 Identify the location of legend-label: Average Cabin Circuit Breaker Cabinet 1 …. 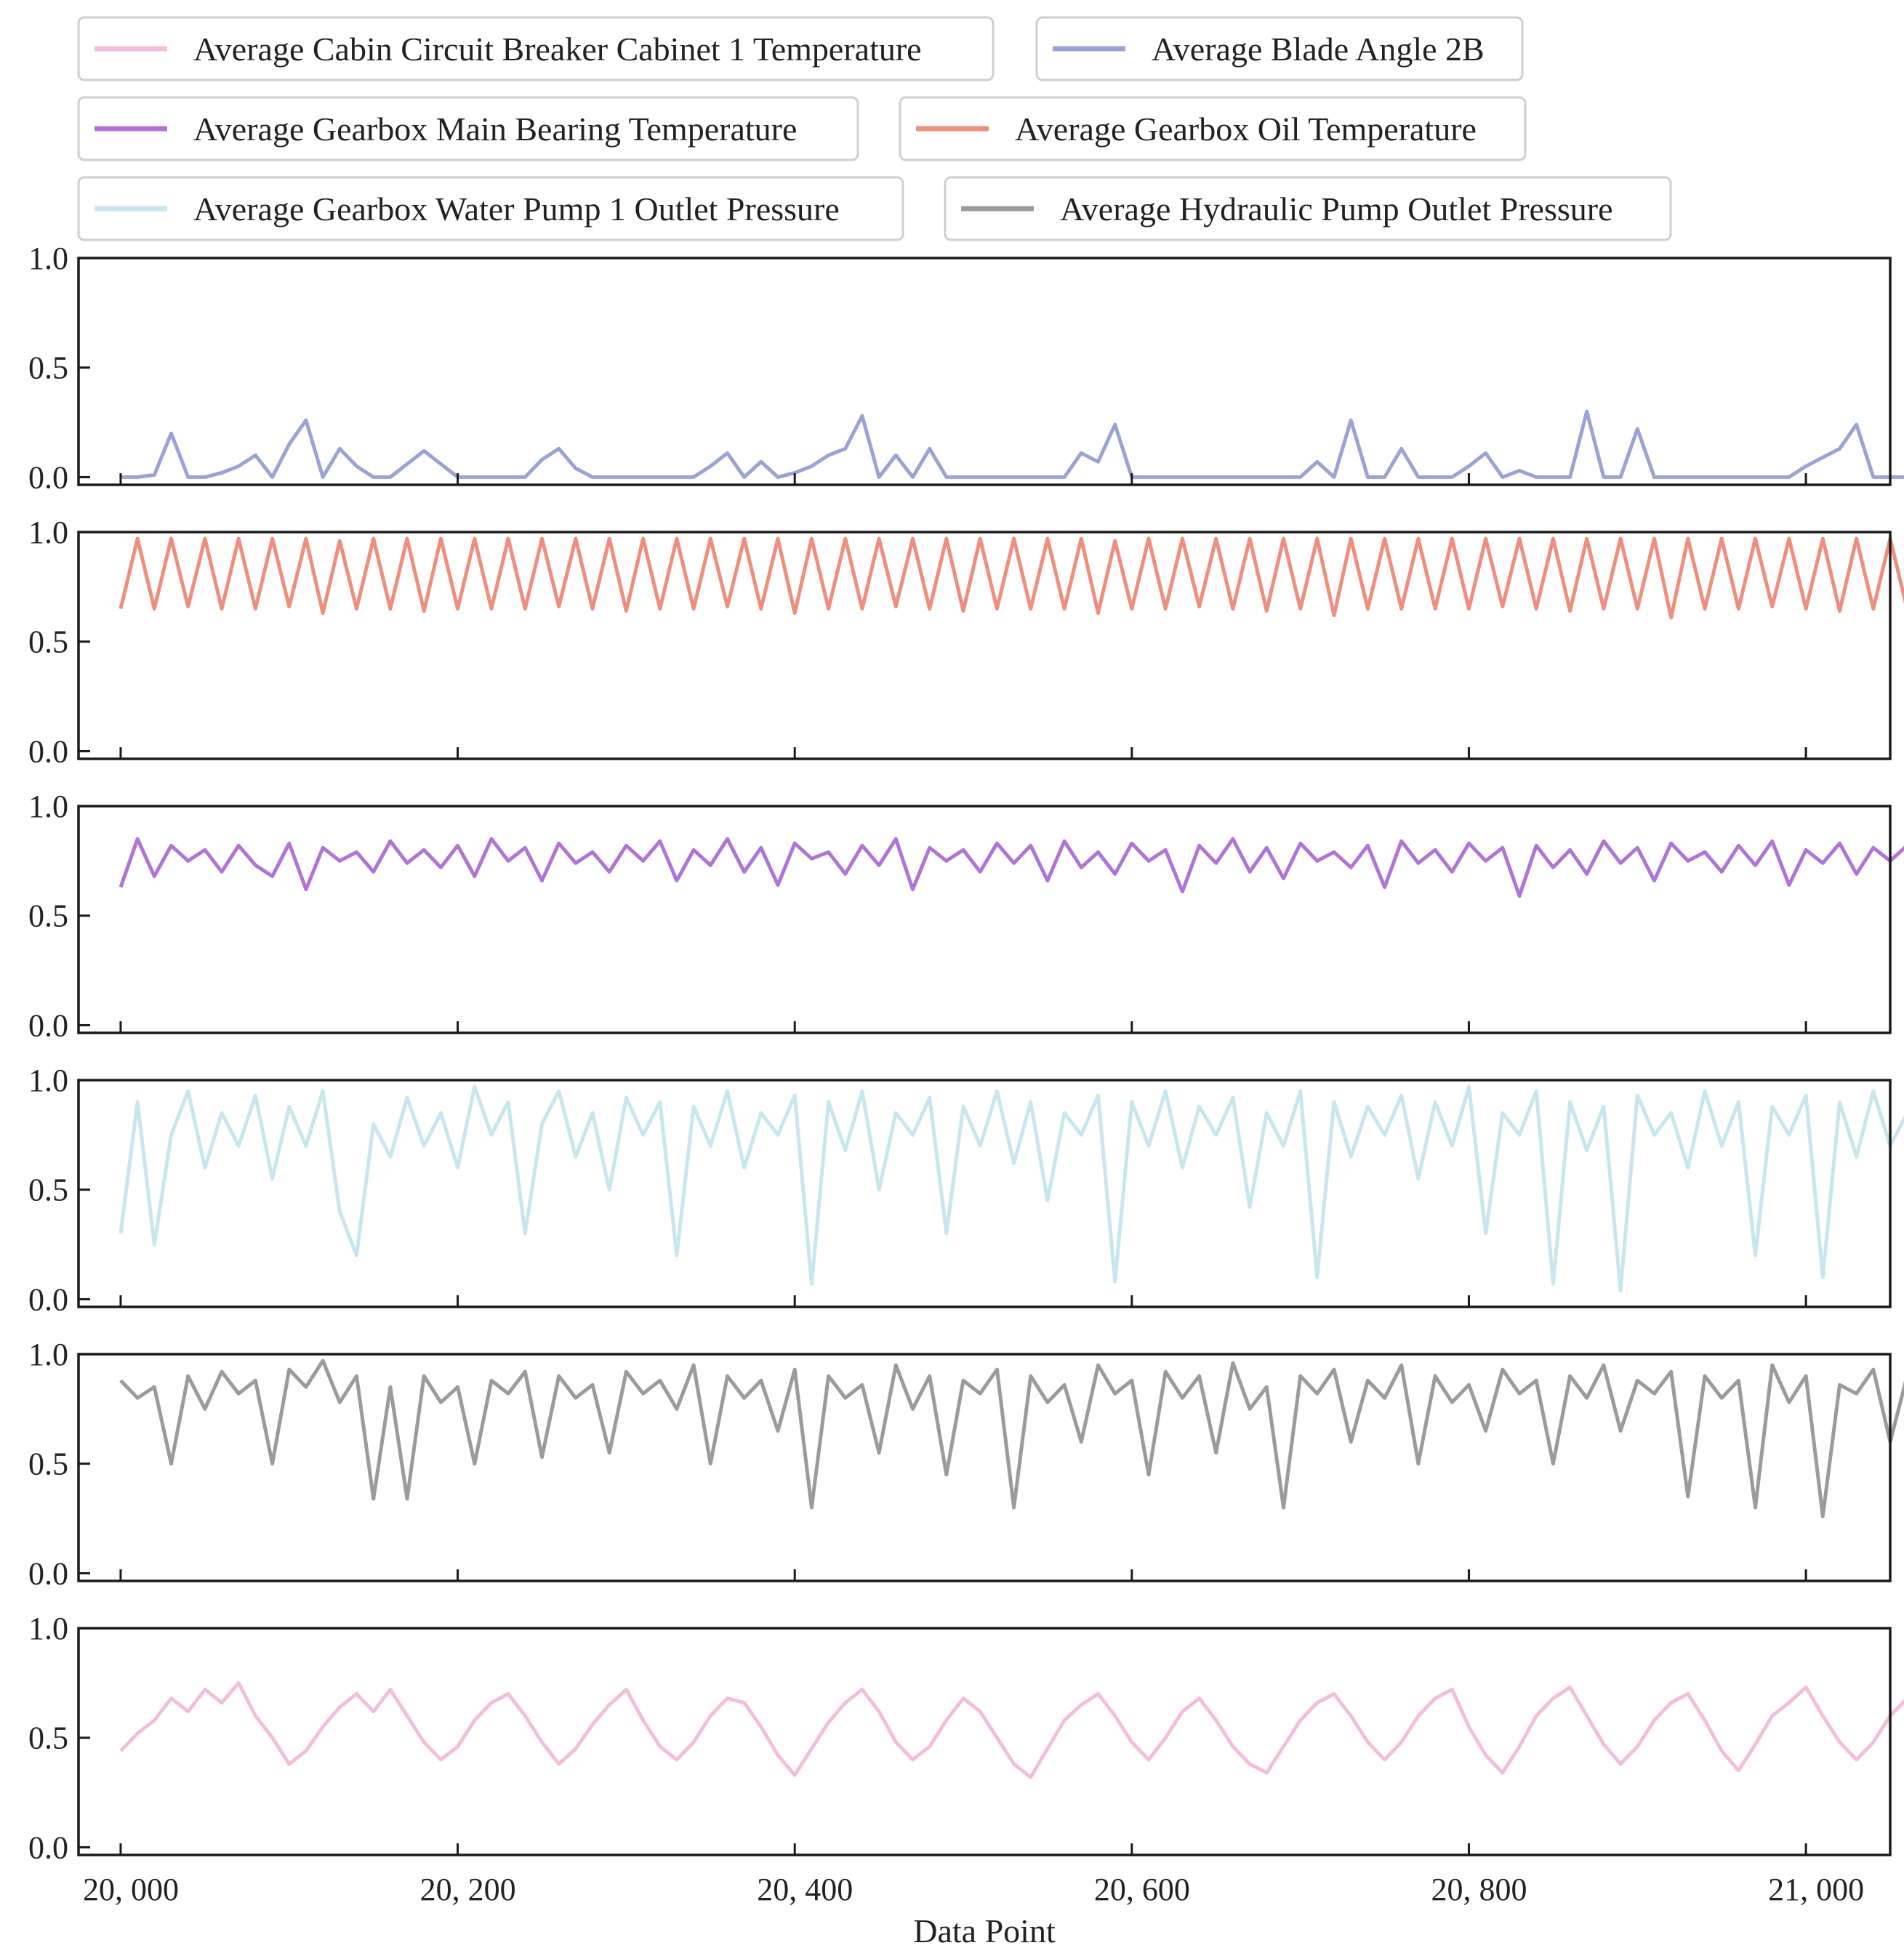
(557, 50).